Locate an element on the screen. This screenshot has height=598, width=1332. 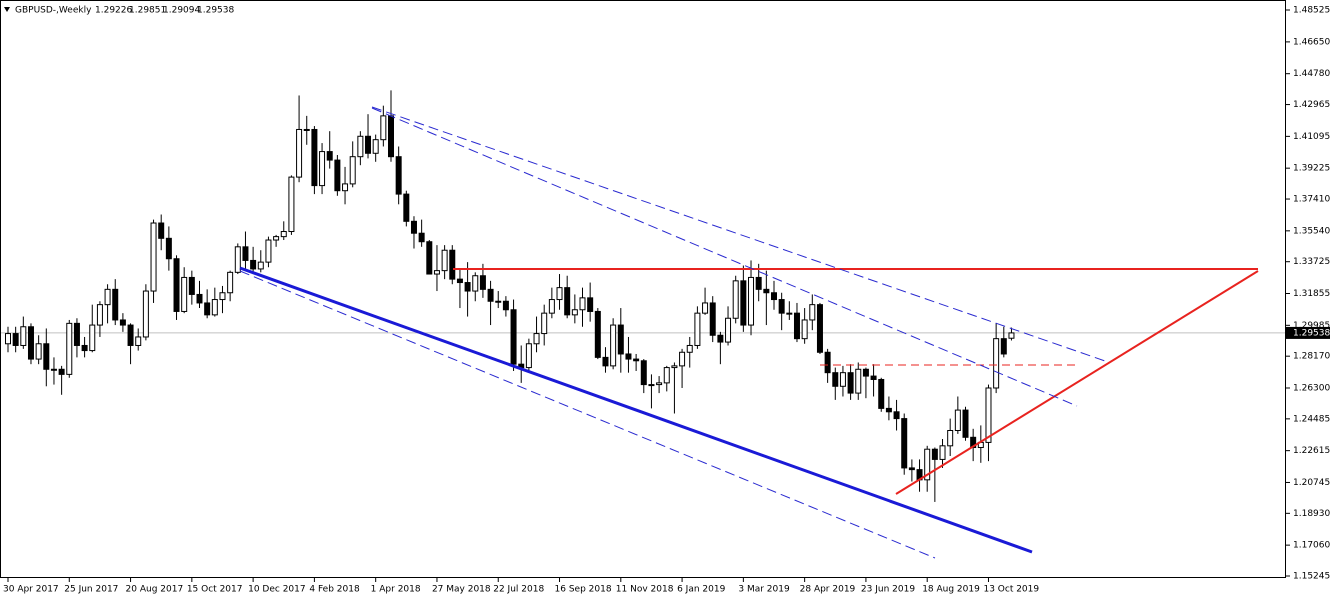
x-tick-label: 23 Jun 2019 is located at coordinates (888, 590).